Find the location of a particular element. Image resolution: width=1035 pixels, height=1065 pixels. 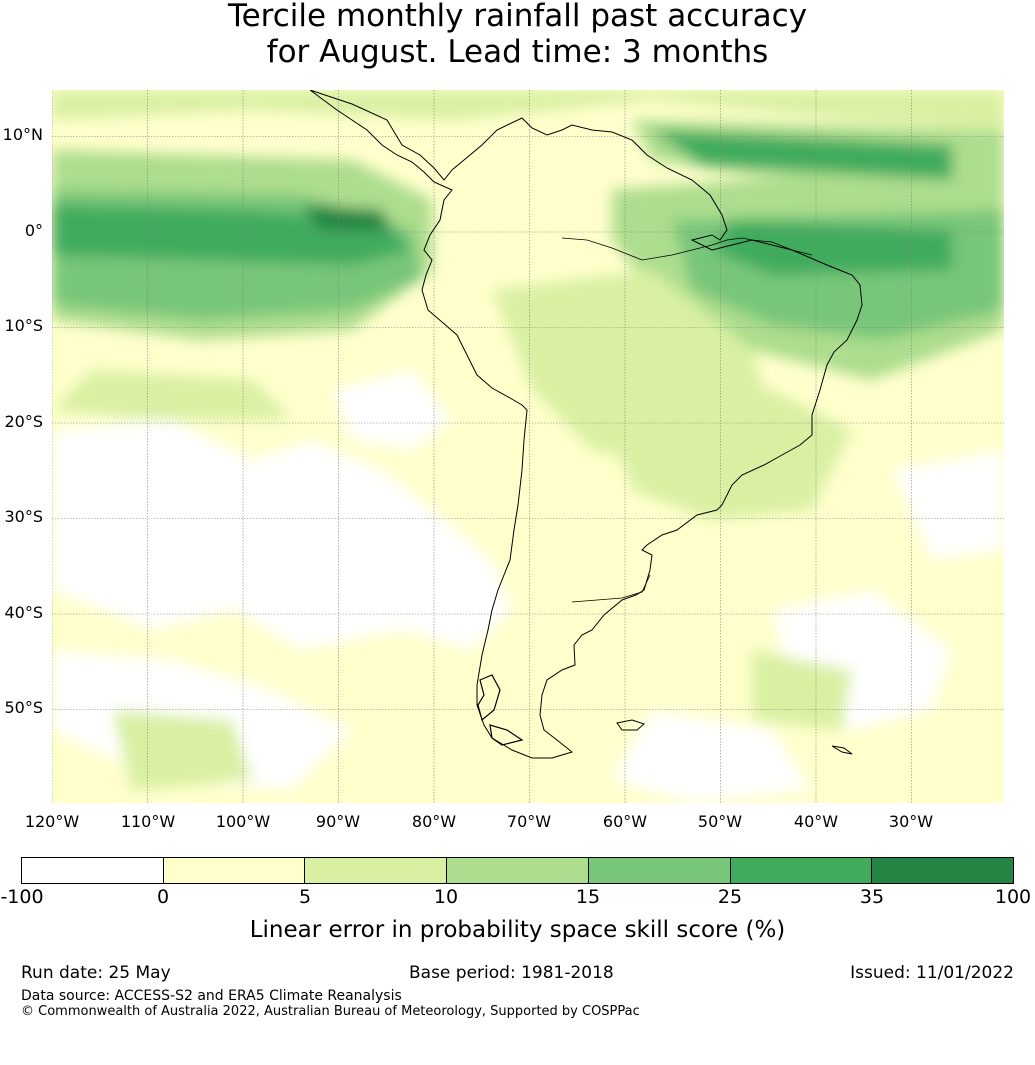

chilean-archipelago is located at coordinates (500, 710).